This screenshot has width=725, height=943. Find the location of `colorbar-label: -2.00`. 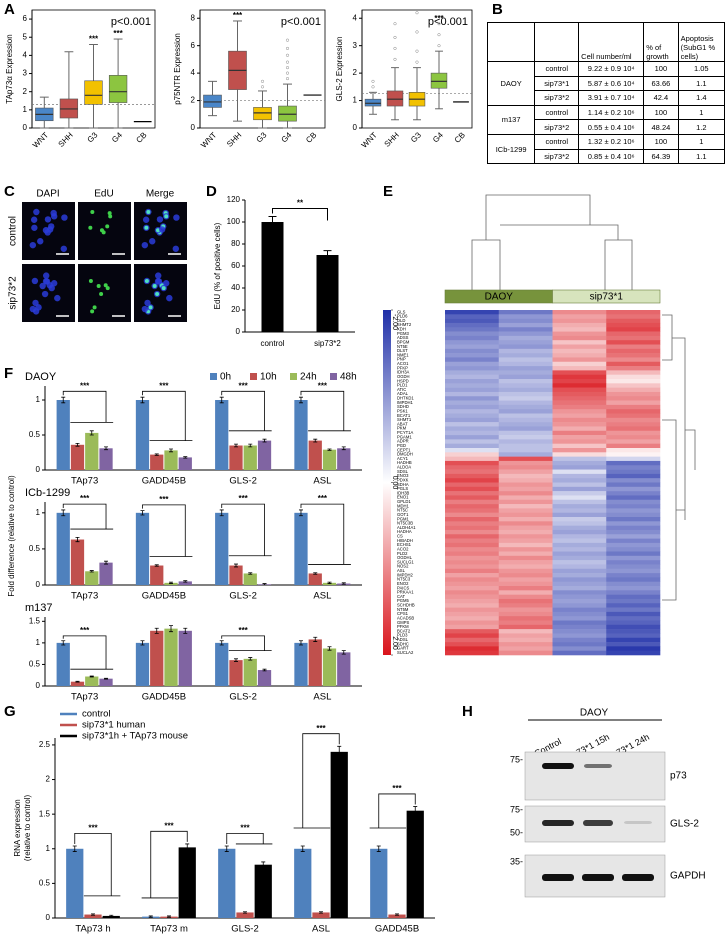

colorbar-label: -2.00 is located at coordinates (394, 322).